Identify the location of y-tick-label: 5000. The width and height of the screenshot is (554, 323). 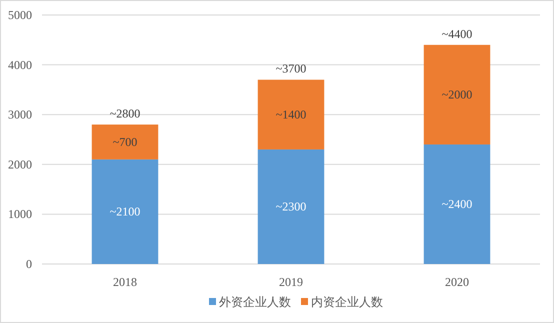
(20, 15).